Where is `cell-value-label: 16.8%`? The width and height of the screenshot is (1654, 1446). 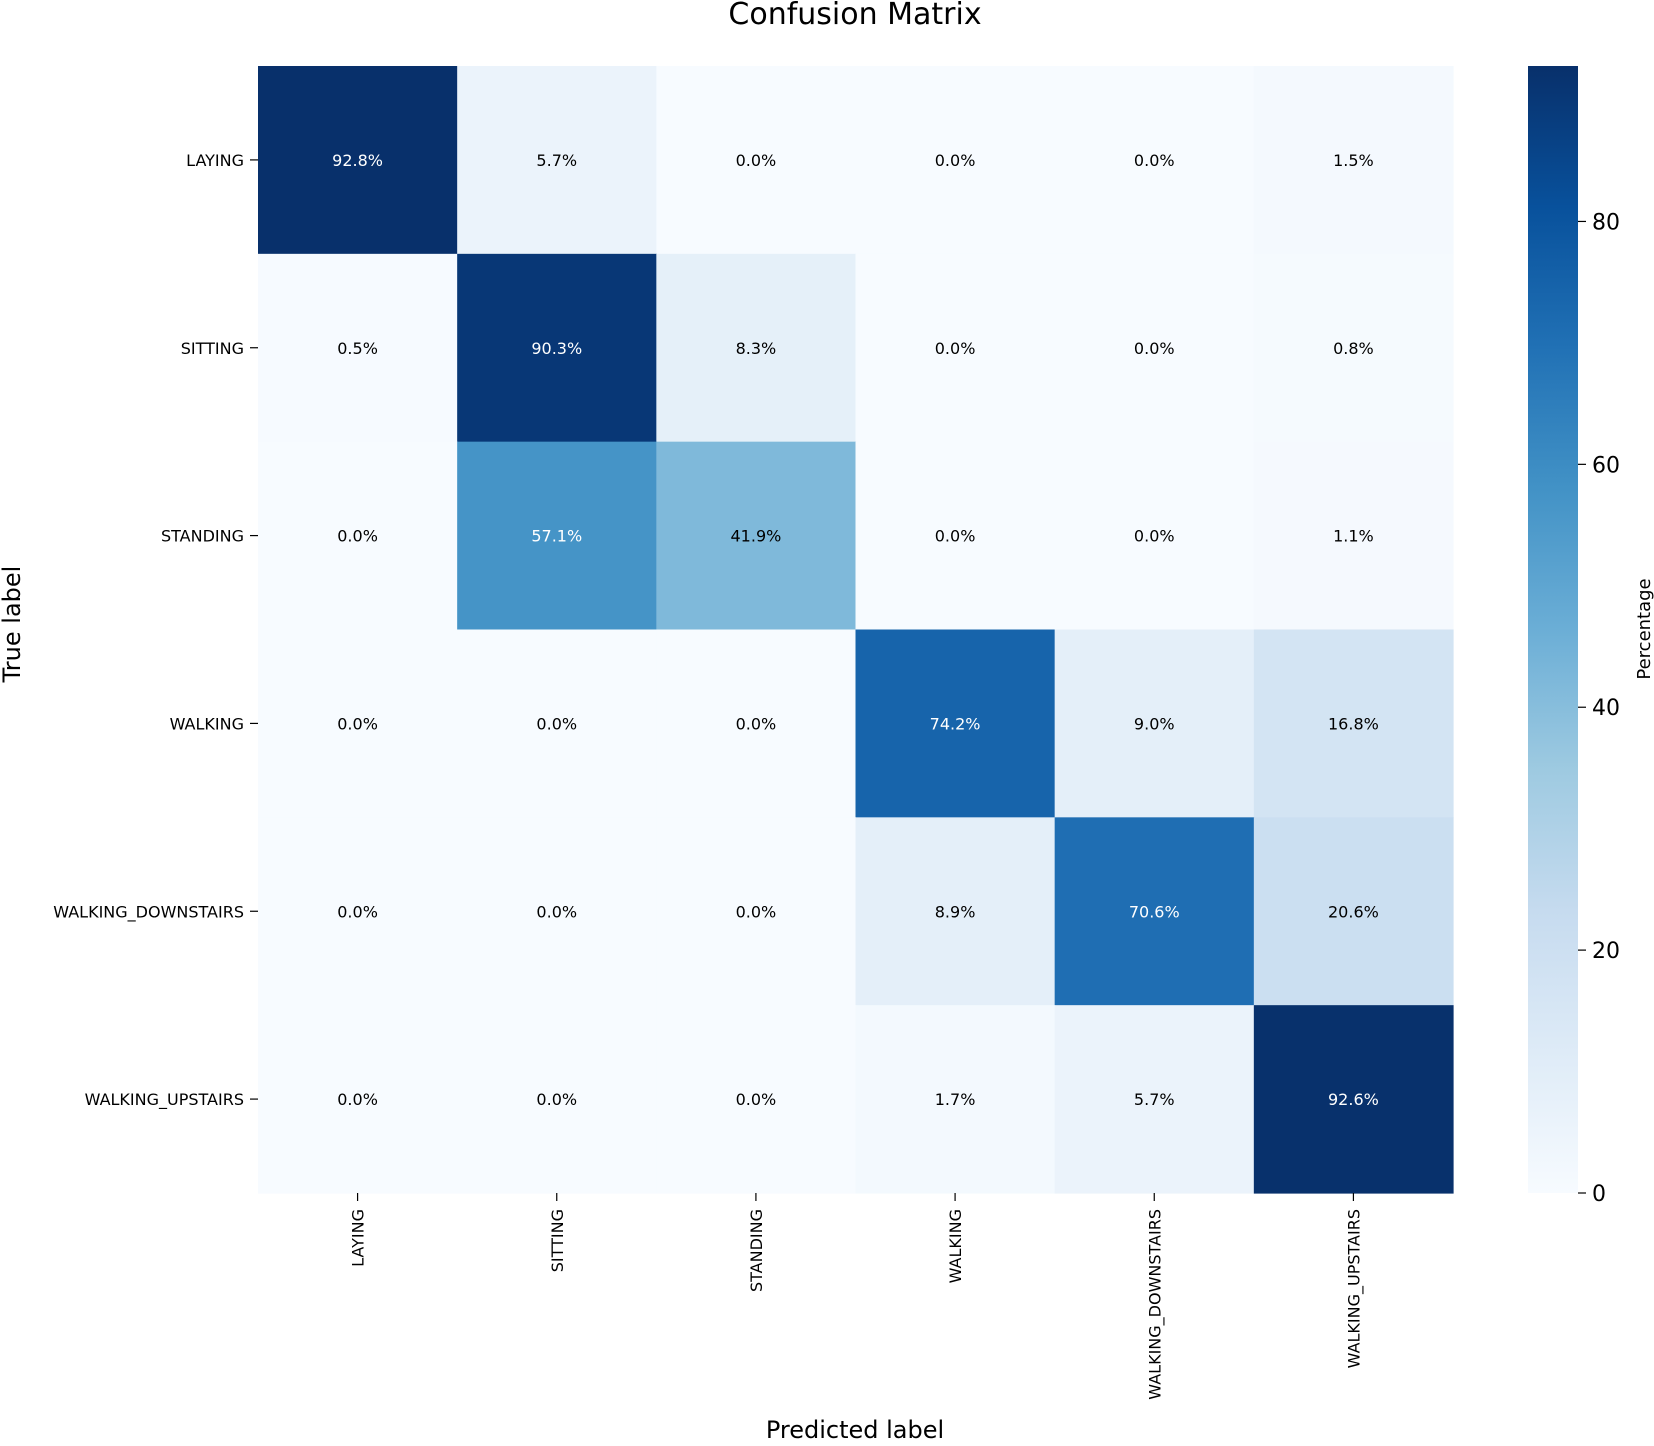 cell-value-label: 16.8% is located at coordinates (1353, 723).